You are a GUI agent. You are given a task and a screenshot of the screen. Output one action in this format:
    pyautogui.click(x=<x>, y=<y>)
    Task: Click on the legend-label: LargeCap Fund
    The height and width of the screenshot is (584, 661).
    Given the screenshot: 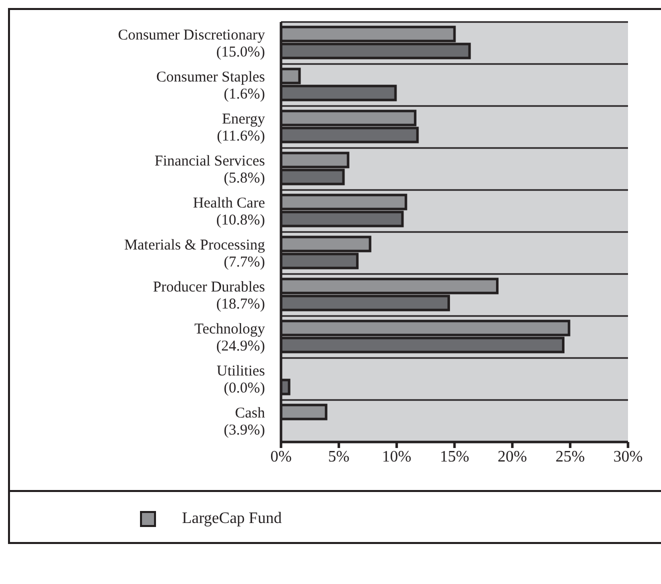 What is the action you would take?
    pyautogui.click(x=232, y=519)
    